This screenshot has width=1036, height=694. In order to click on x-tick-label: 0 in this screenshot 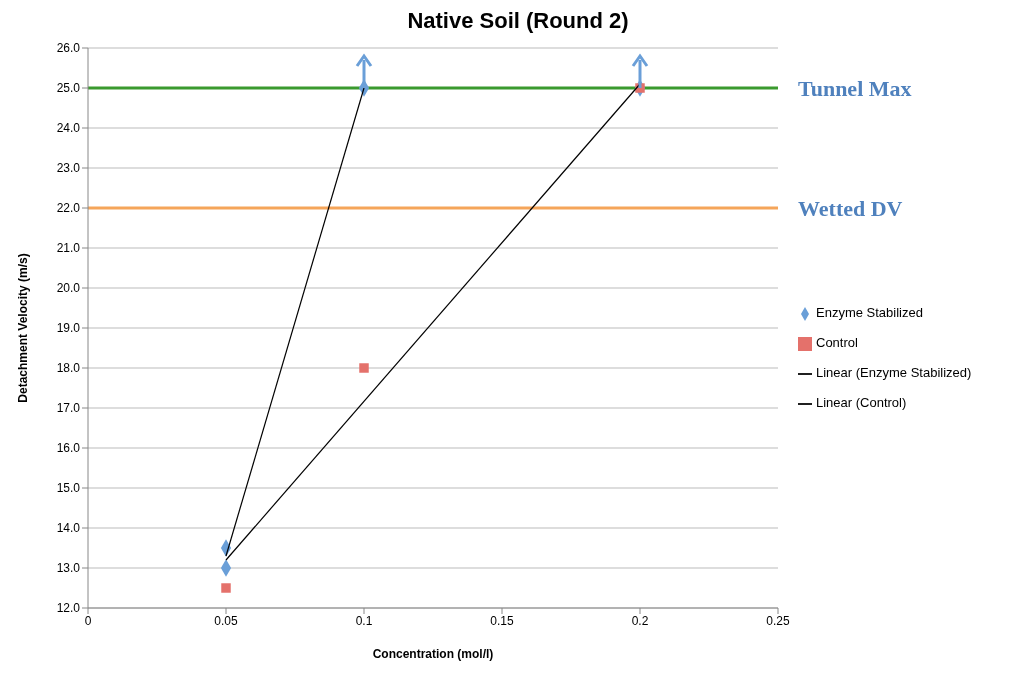, I will do `click(88, 620)`.